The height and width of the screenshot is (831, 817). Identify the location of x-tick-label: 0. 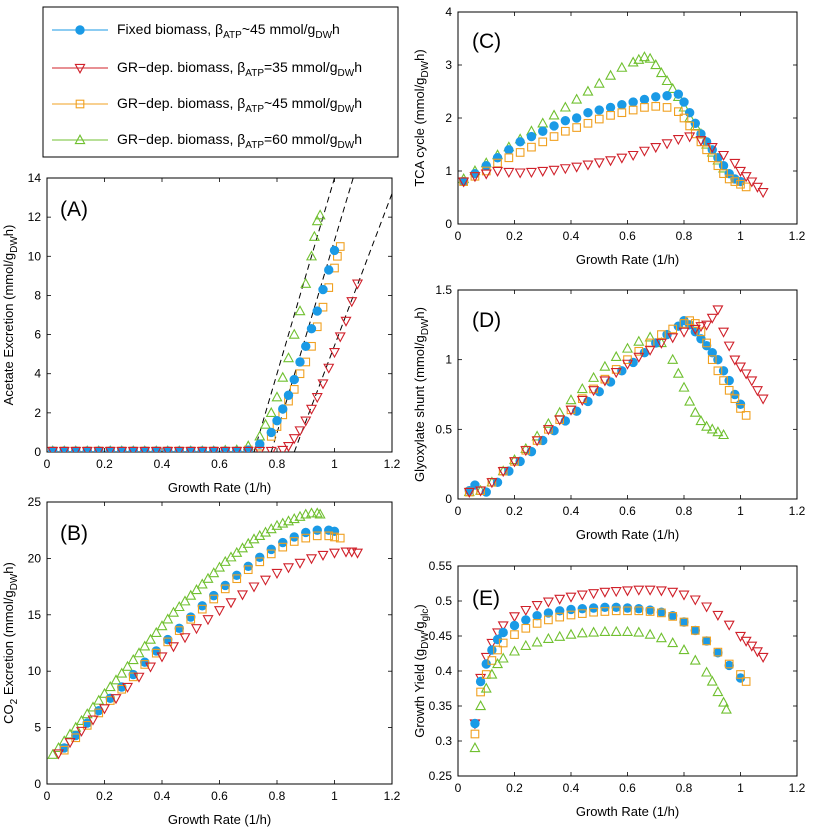
(458, 788).